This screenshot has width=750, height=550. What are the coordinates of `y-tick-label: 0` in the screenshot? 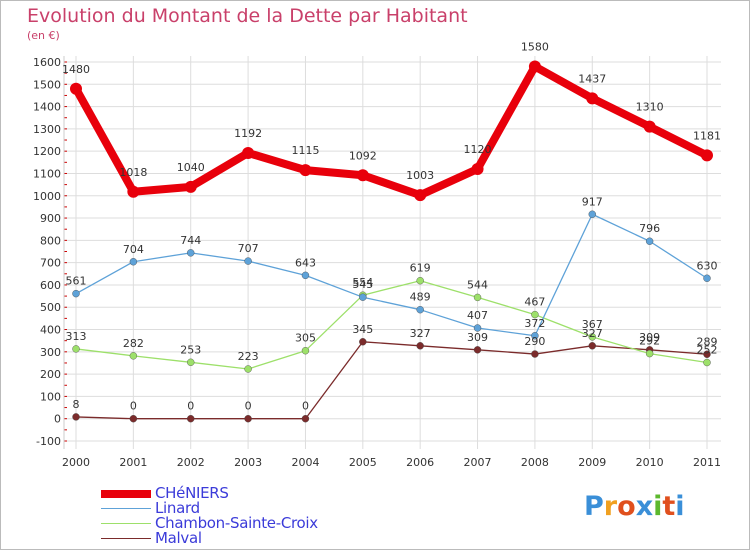 It's located at (57, 419).